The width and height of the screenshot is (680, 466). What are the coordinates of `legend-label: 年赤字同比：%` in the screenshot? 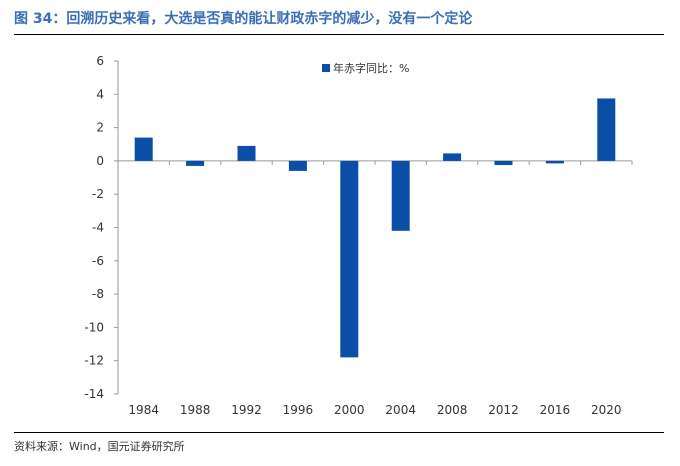 It's located at (371, 68).